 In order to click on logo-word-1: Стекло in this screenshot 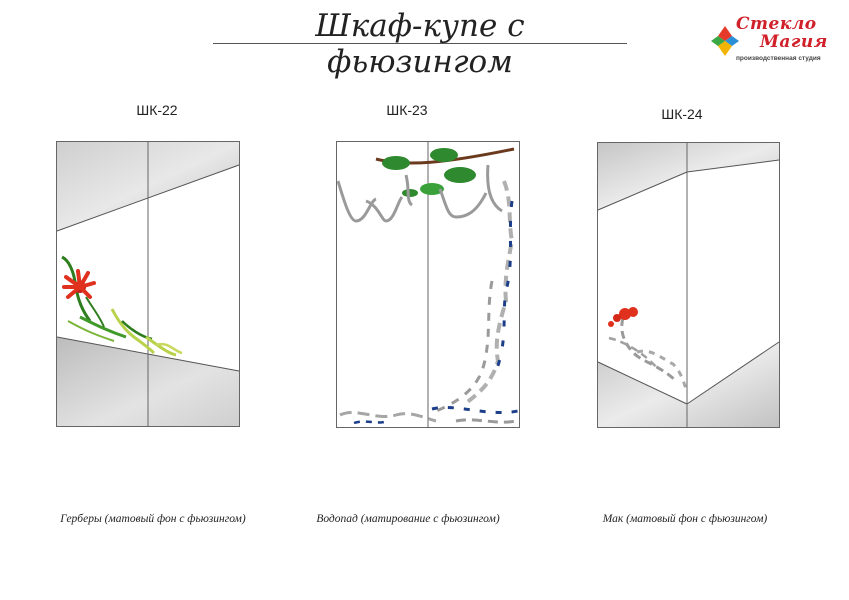, I will do `click(776, 24)`.